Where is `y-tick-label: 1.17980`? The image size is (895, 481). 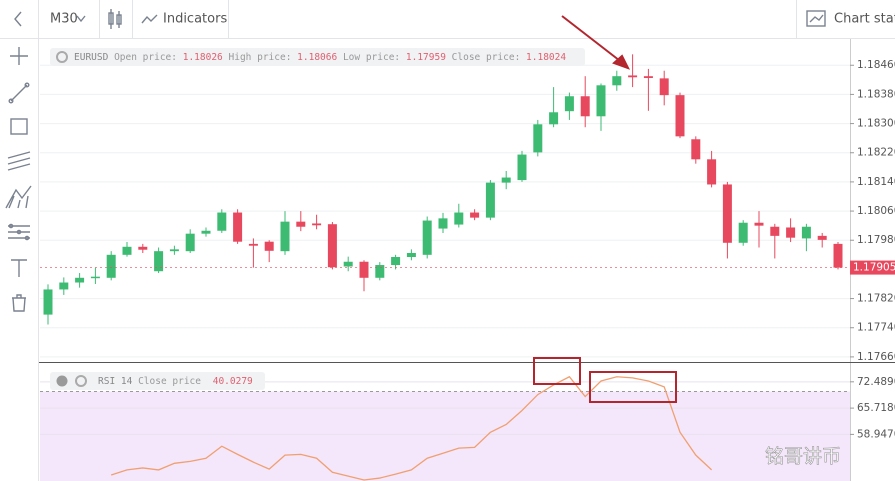
y-tick-label: 1.17980 is located at coordinates (876, 240).